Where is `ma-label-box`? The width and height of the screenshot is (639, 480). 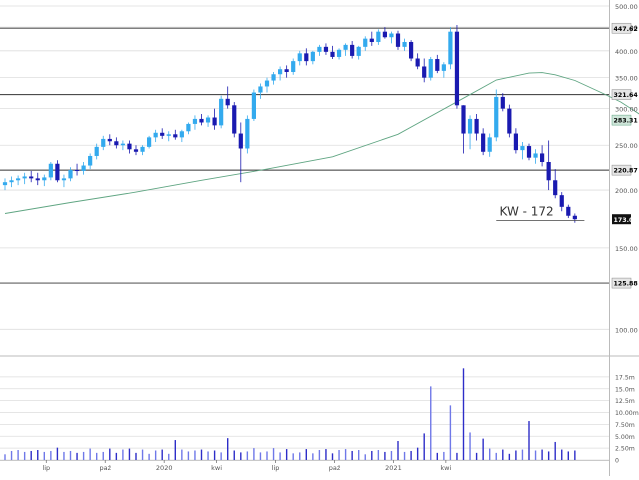 ma-label-box is located at coordinates (621, 120).